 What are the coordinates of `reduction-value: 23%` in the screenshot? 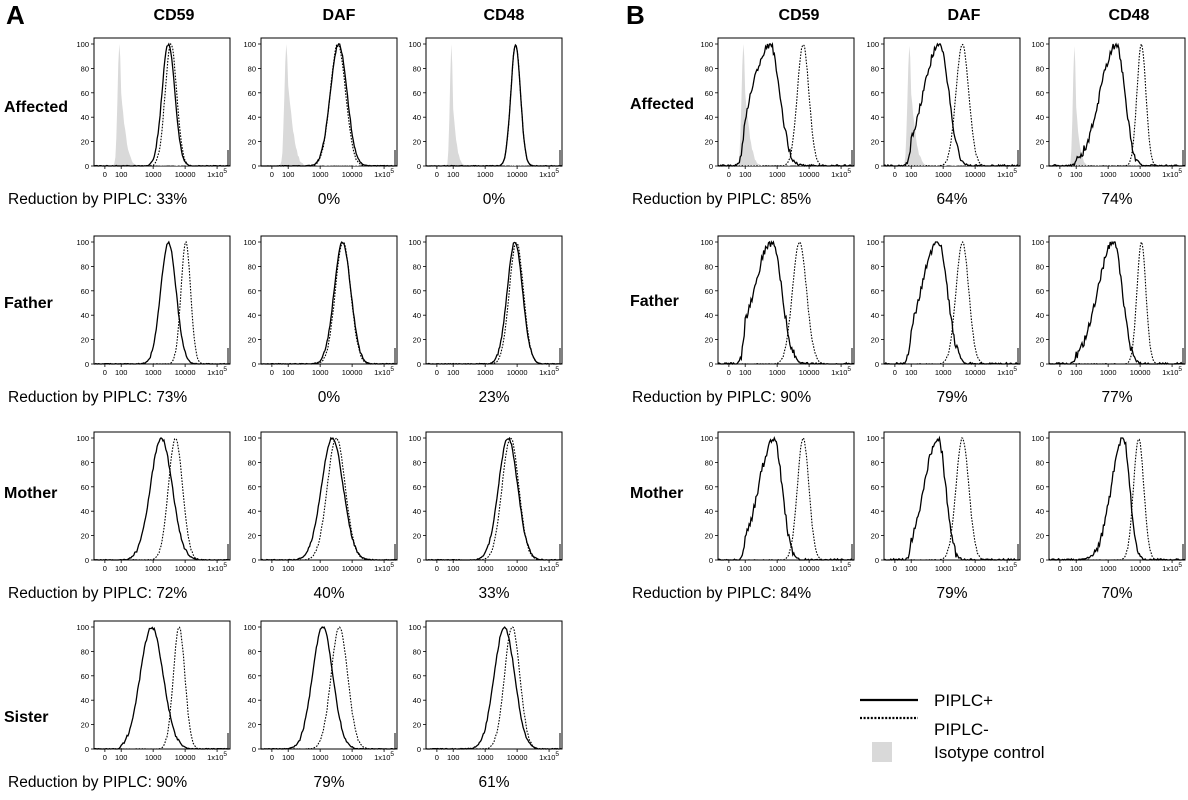 It's located at (493, 397).